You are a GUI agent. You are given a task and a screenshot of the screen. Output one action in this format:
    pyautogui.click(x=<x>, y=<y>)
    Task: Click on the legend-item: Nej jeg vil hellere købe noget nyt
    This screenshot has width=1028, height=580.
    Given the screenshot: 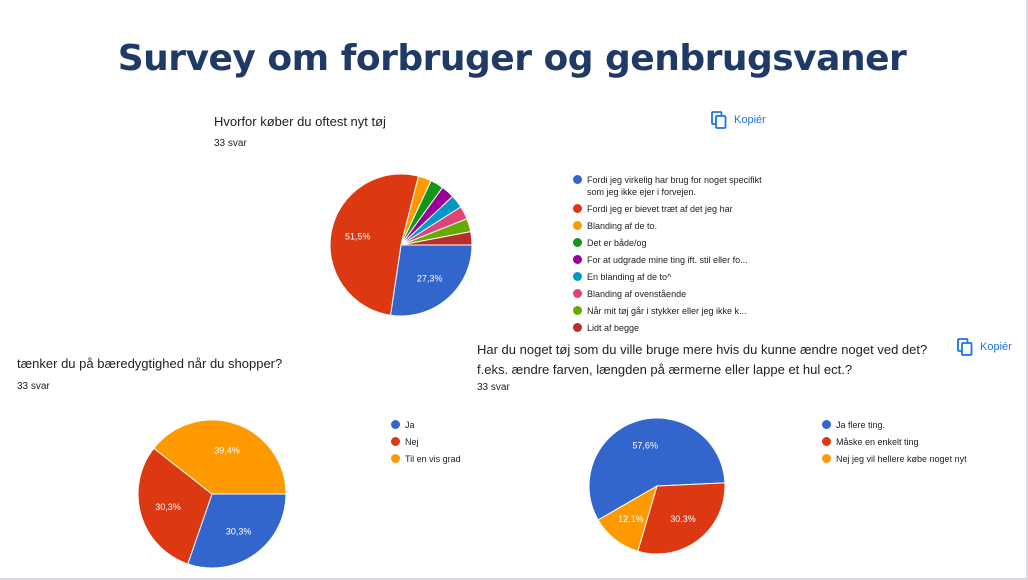 What is the action you would take?
    pyautogui.click(x=924, y=459)
    